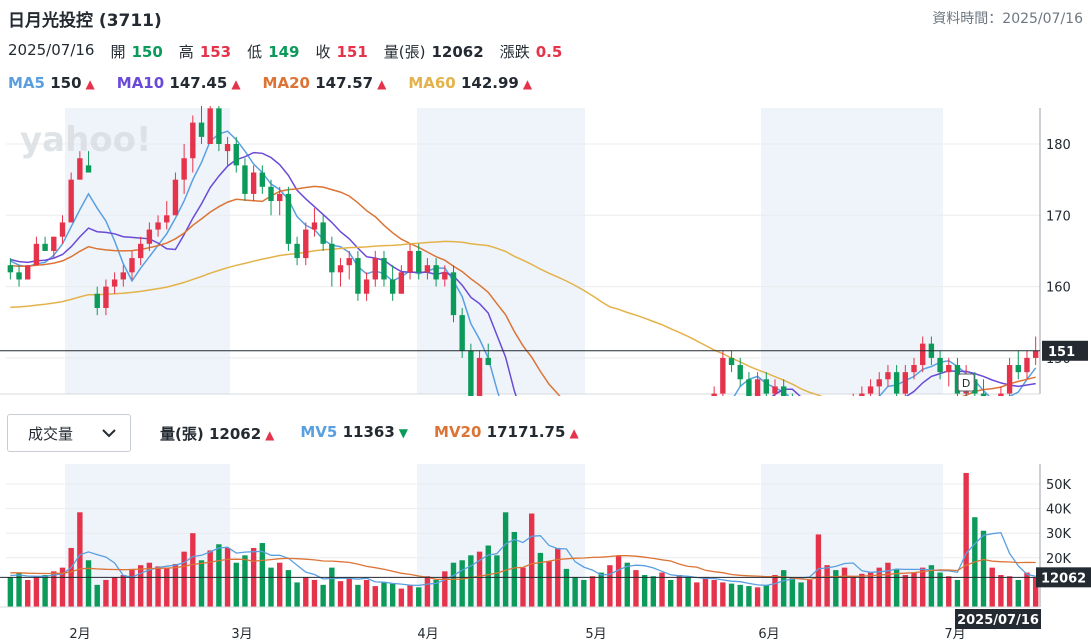 This screenshot has width=1091, height=643. I want to click on last-price-tag, so click(1065, 350).